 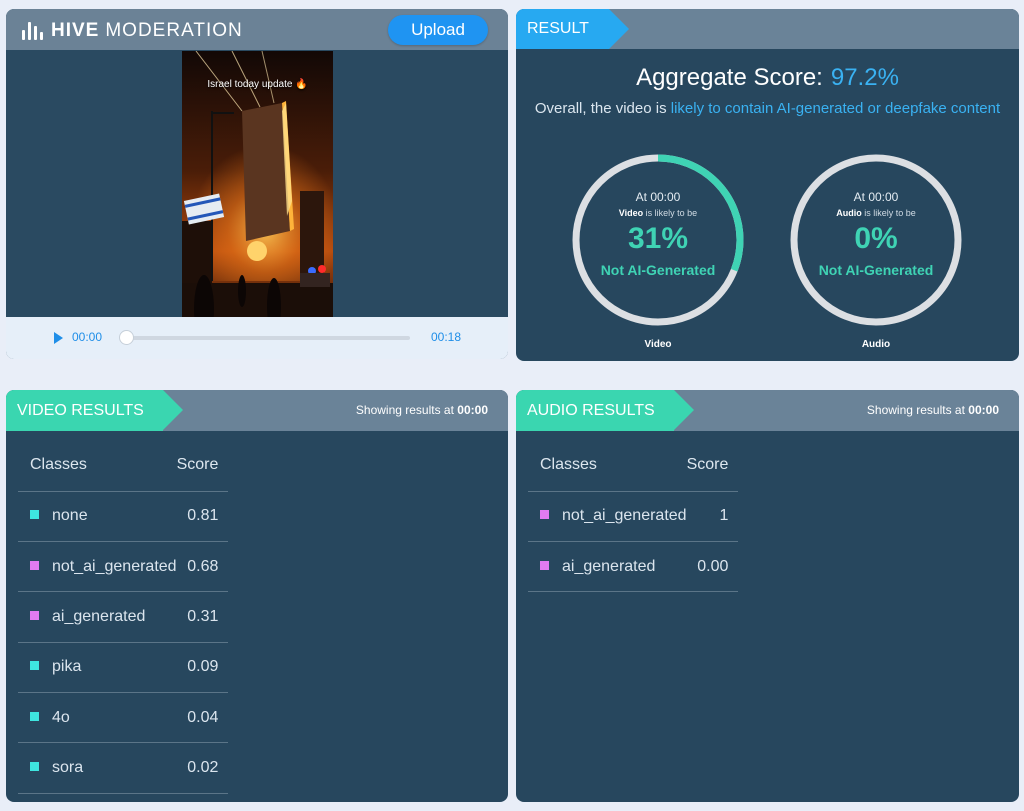 I want to click on class-name: none, so click(x=70, y=516).